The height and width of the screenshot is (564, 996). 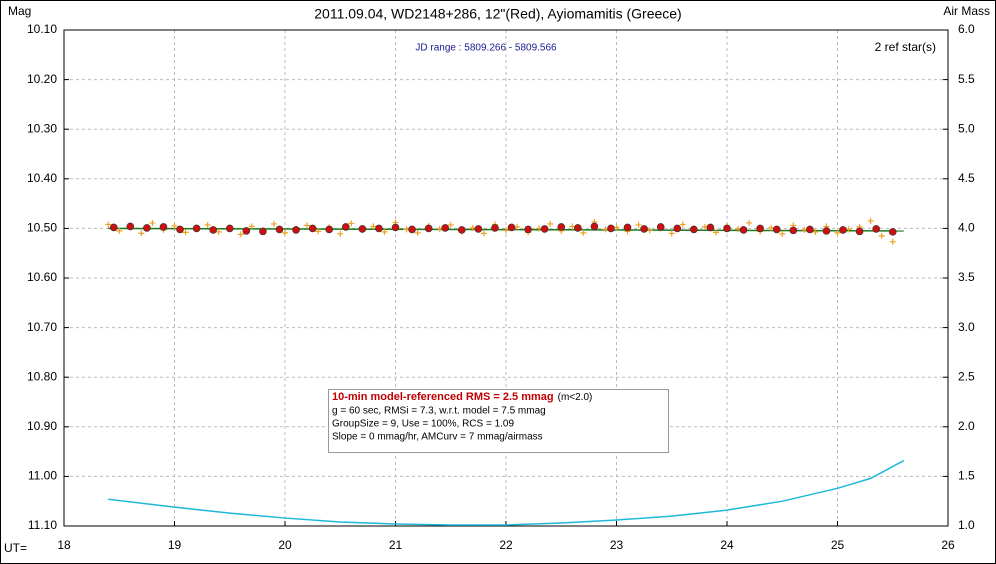 What do you see at coordinates (423, 424) in the screenshot?
I see `stats-line: GroupSize = 9, Use = 100%, RCS = 1.09` at bounding box center [423, 424].